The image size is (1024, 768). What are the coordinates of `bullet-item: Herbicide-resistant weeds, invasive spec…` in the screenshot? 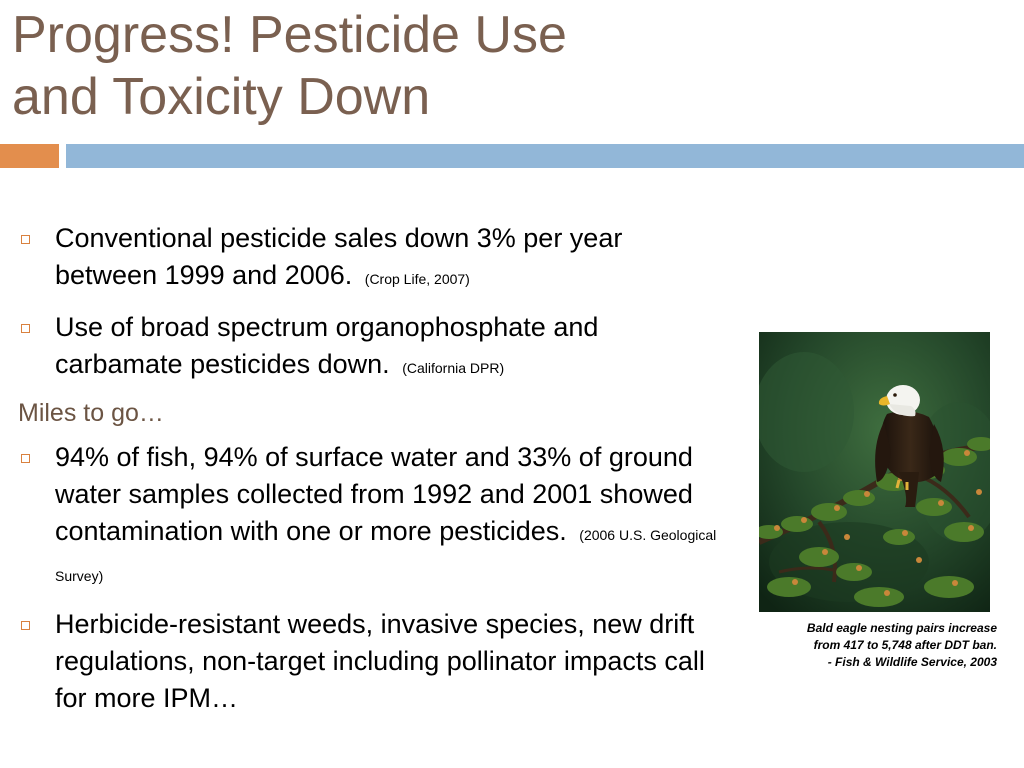 It's located at (373, 661).